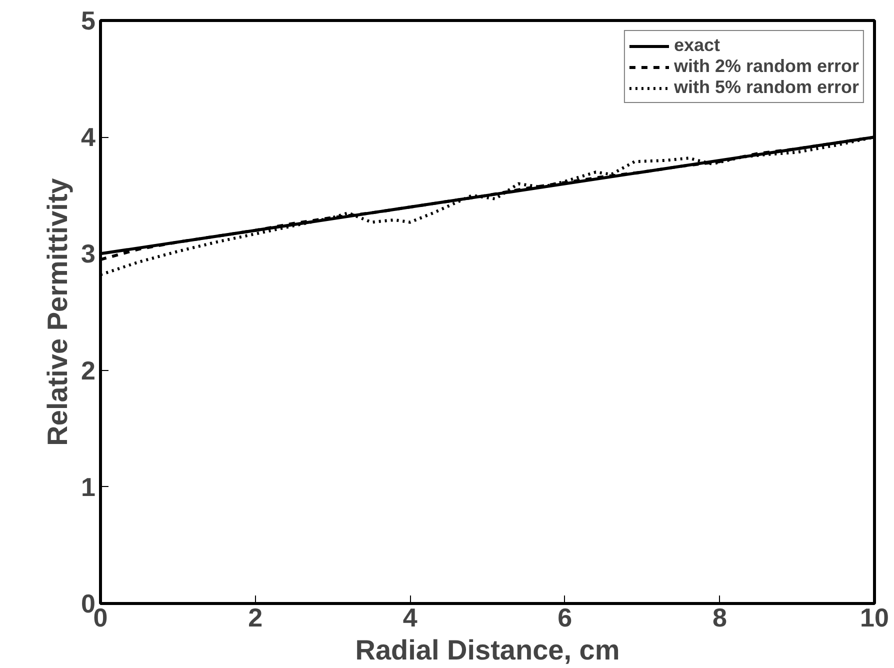 This screenshot has width=894, height=668. I want to click on x-tick-label: 10, so click(874, 617).